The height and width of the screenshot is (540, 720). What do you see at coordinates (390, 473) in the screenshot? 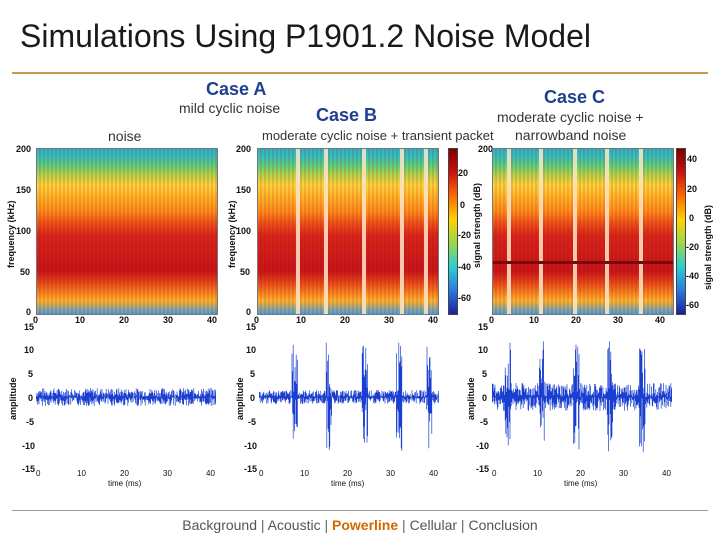
I see `wave-b-x-tick: 30` at bounding box center [390, 473].